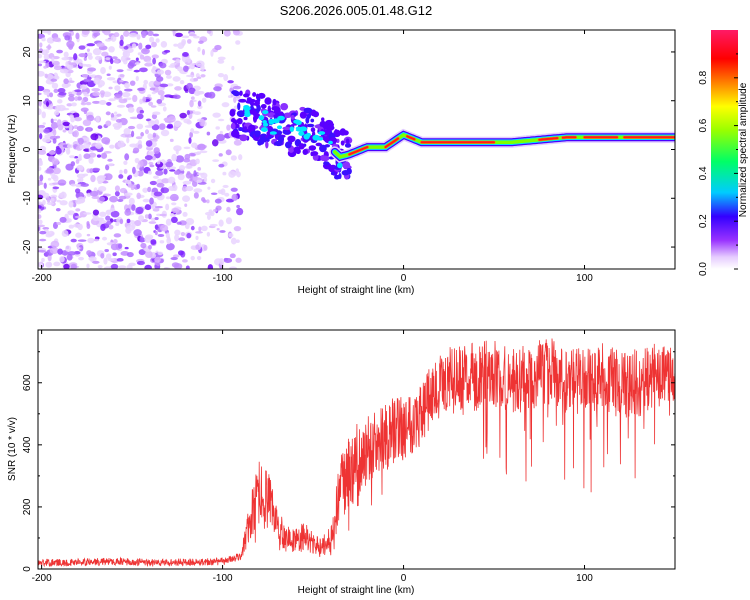  I want to click on snr-y-tick-label: 200, so click(27, 506).